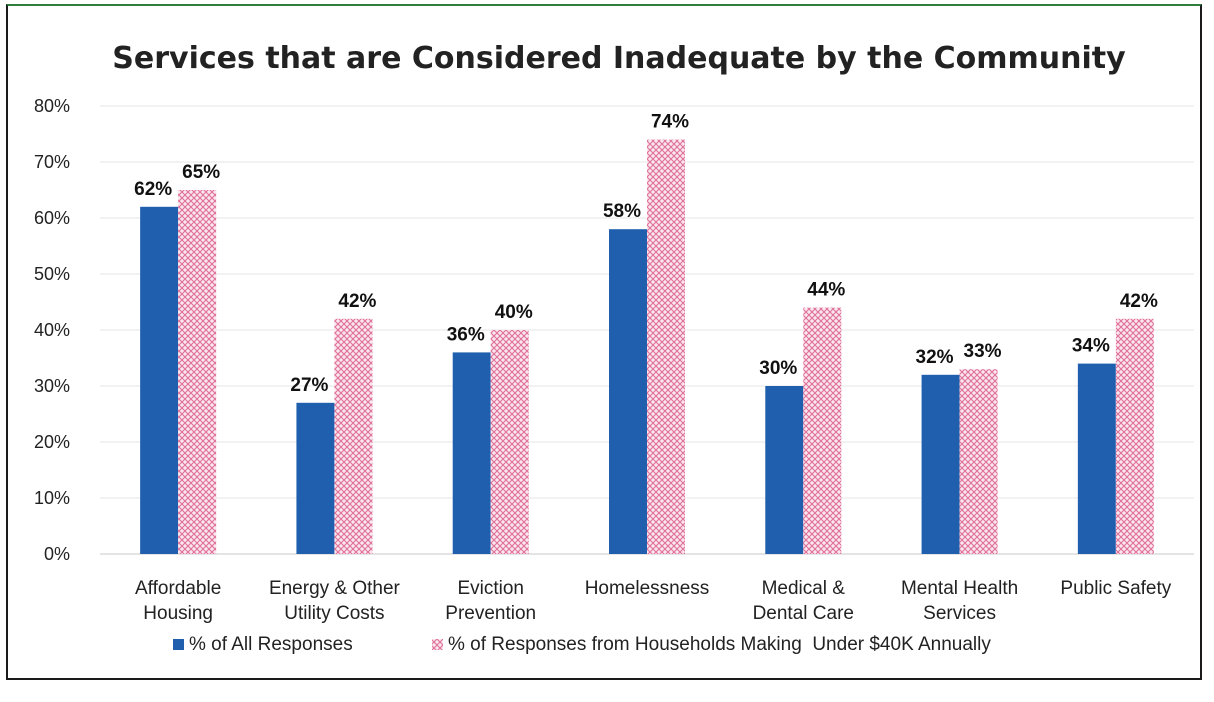 This screenshot has height=702, width=1214. Describe the element at coordinates (1115, 588) in the screenshot. I see `category-label: Public Safety` at that location.